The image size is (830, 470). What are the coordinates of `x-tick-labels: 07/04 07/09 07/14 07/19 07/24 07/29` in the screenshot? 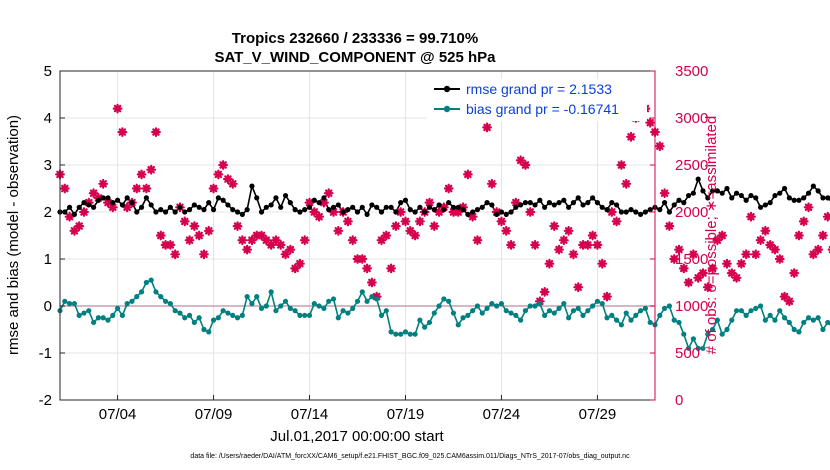 It's located at (357, 414).